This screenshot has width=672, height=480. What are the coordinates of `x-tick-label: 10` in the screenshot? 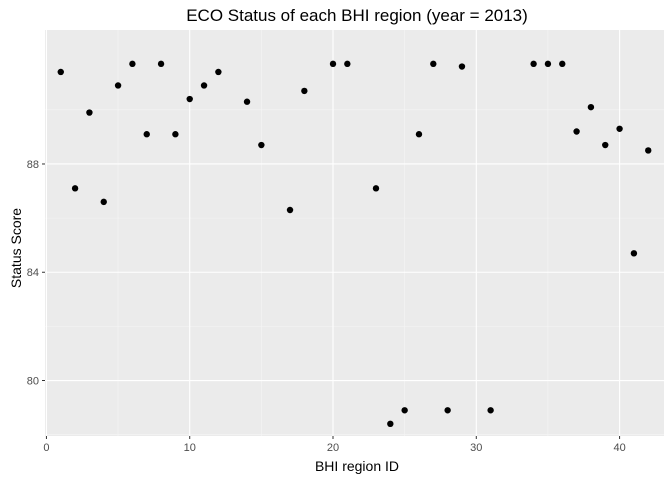 It's located at (190, 448).